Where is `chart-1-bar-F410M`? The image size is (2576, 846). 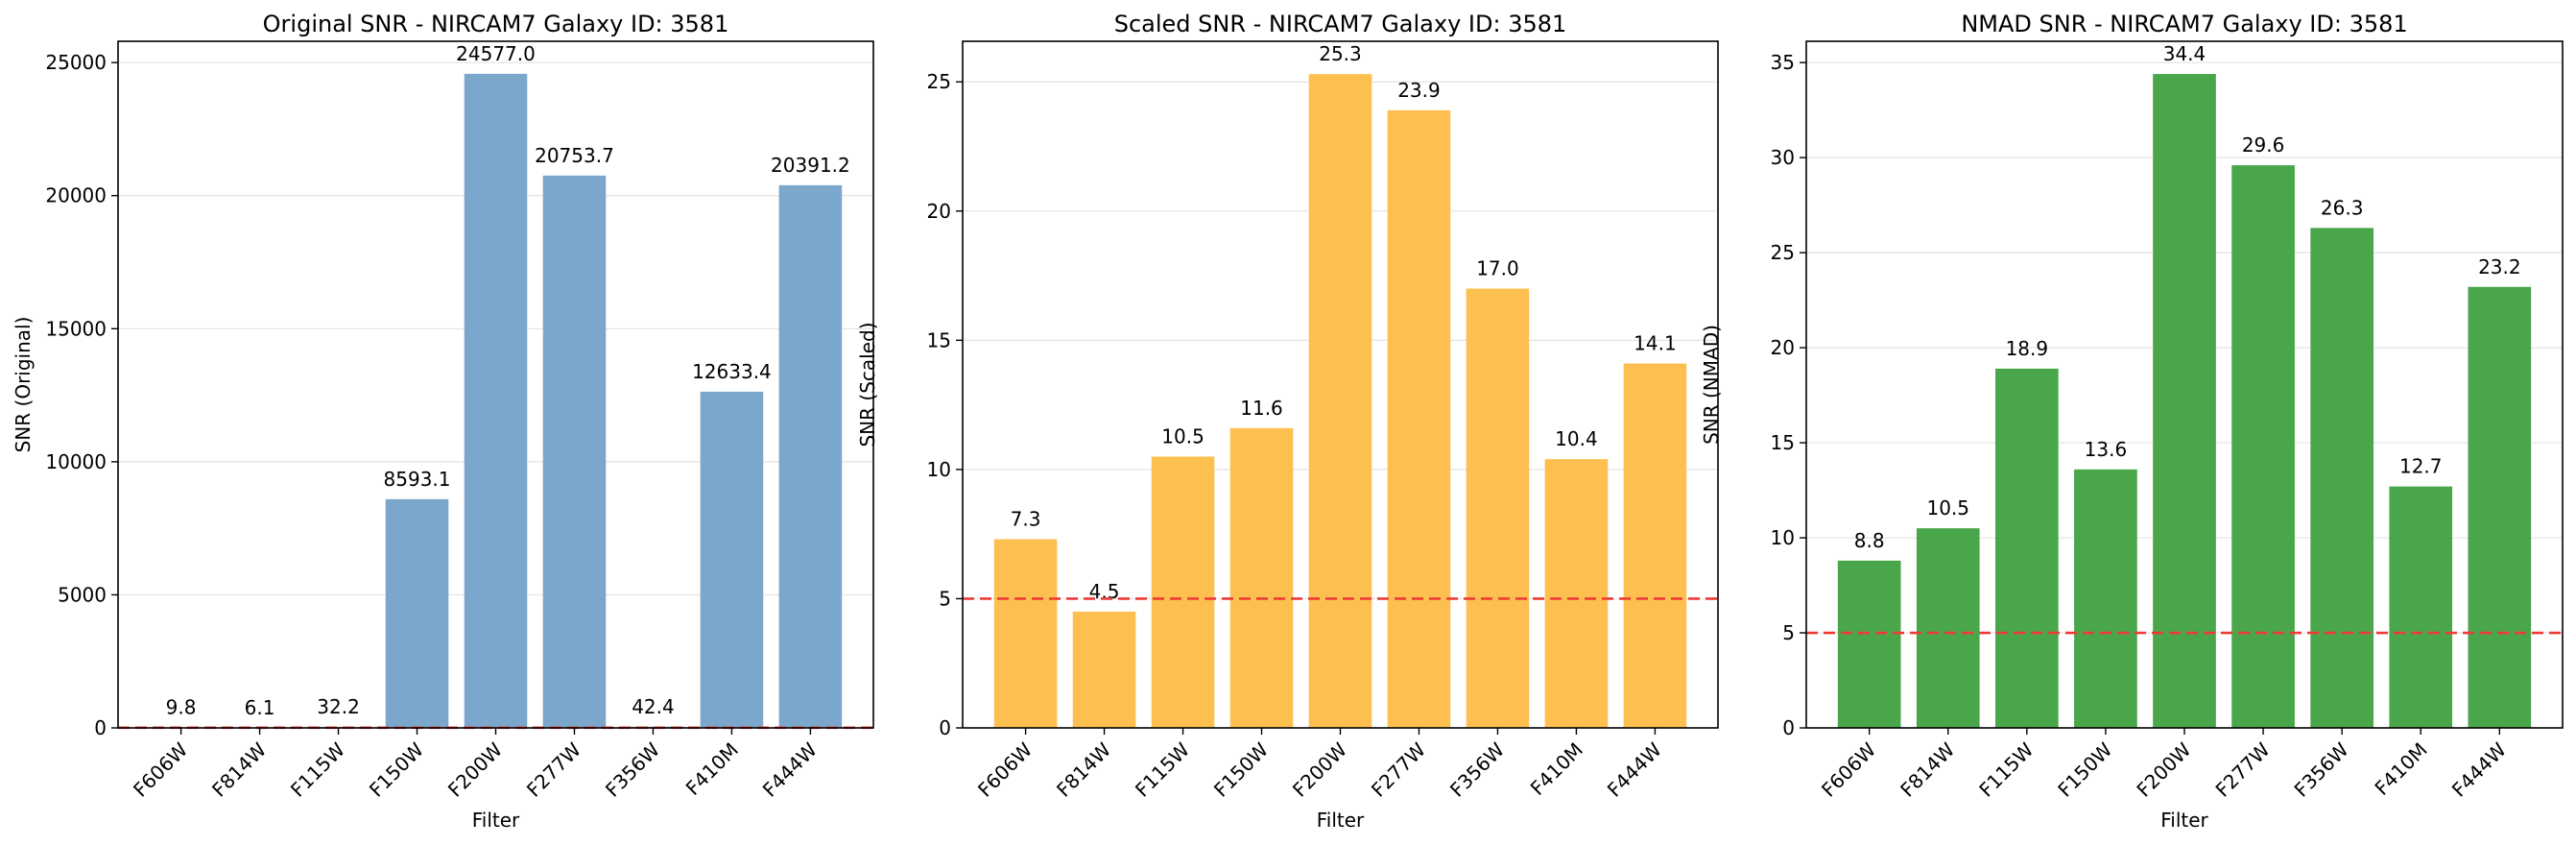
chart-1-bar-F410M is located at coordinates (732, 559).